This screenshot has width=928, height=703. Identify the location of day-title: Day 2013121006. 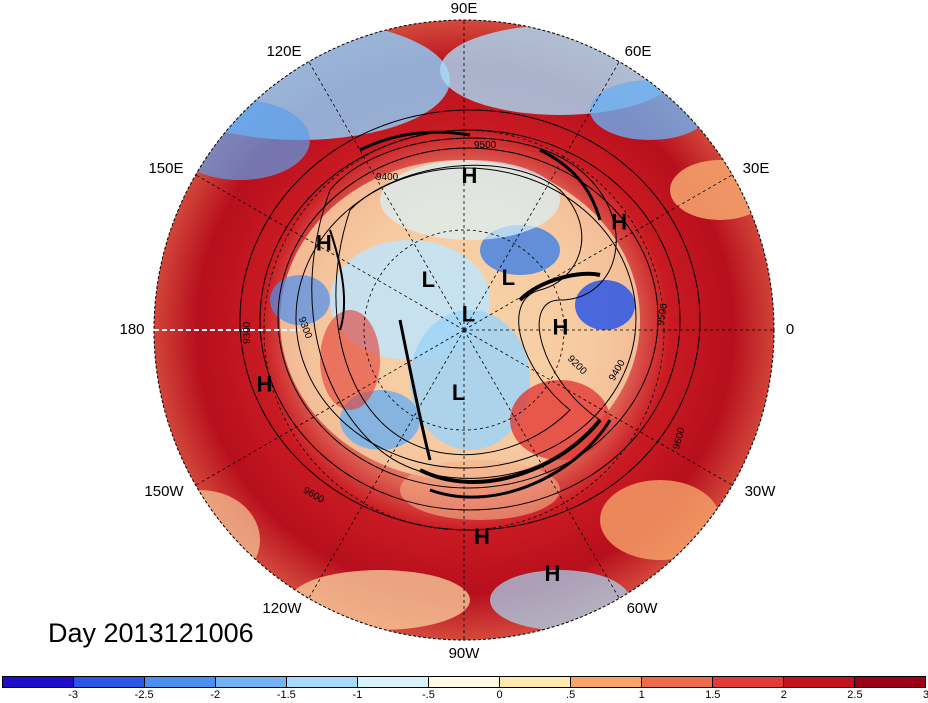
(151, 633).